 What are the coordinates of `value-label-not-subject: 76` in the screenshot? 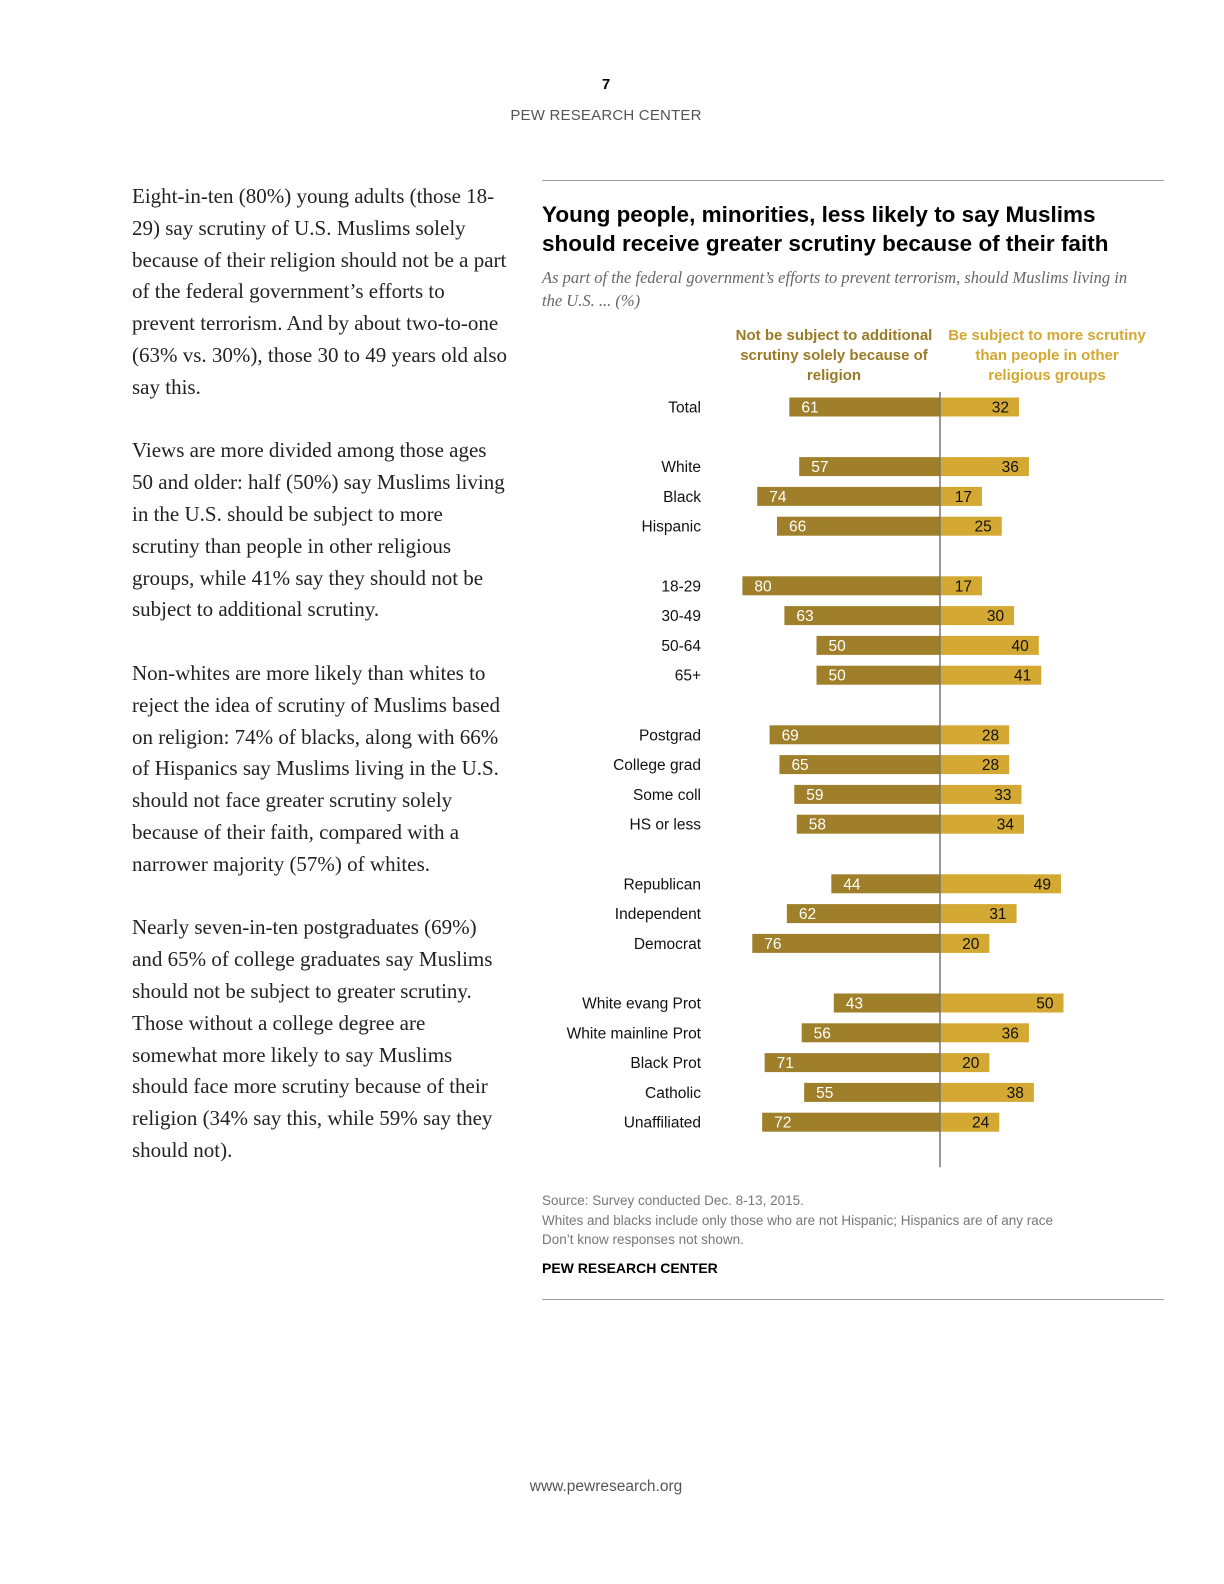 It's located at (772, 944).